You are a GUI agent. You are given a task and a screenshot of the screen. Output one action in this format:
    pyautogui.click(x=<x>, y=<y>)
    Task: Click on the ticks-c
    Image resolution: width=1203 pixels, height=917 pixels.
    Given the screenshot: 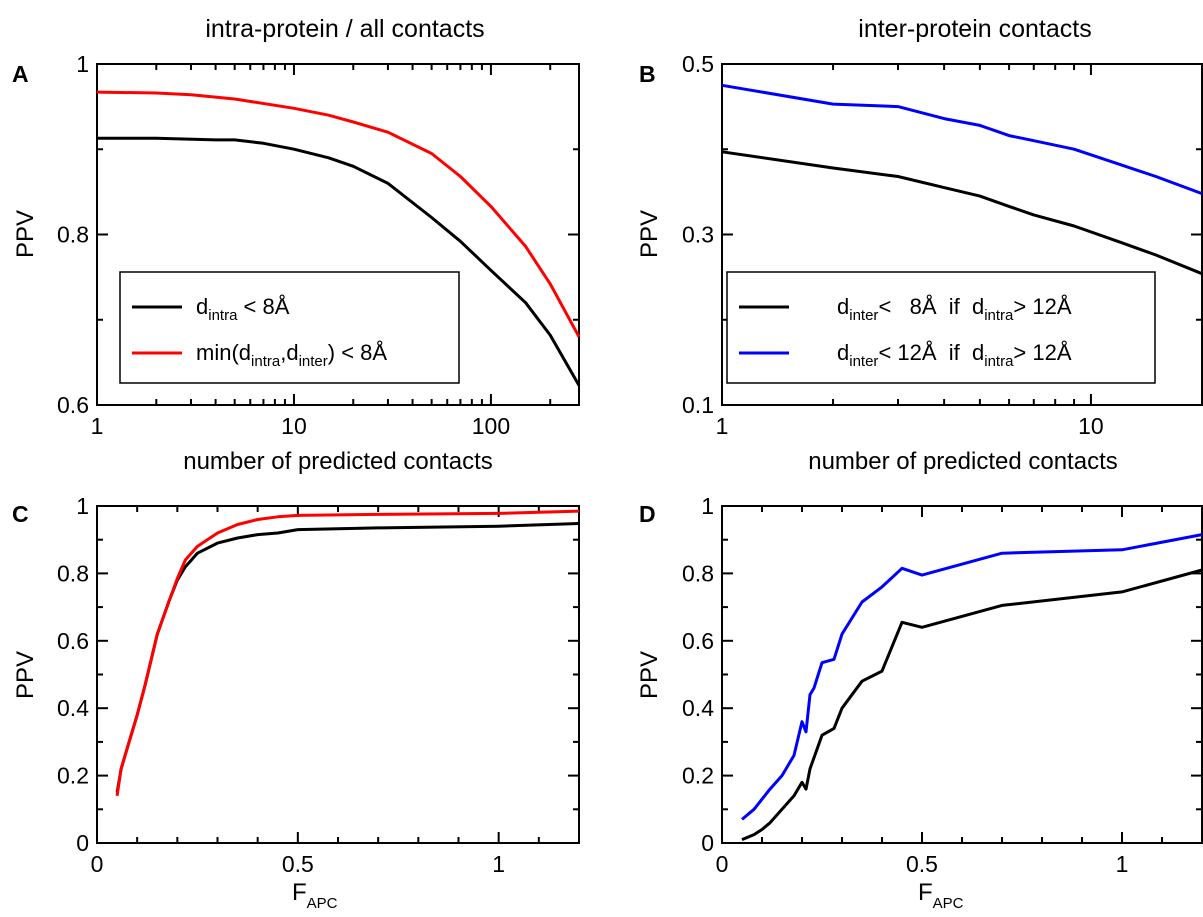 What is the action you would take?
    pyautogui.click(x=338, y=674)
    